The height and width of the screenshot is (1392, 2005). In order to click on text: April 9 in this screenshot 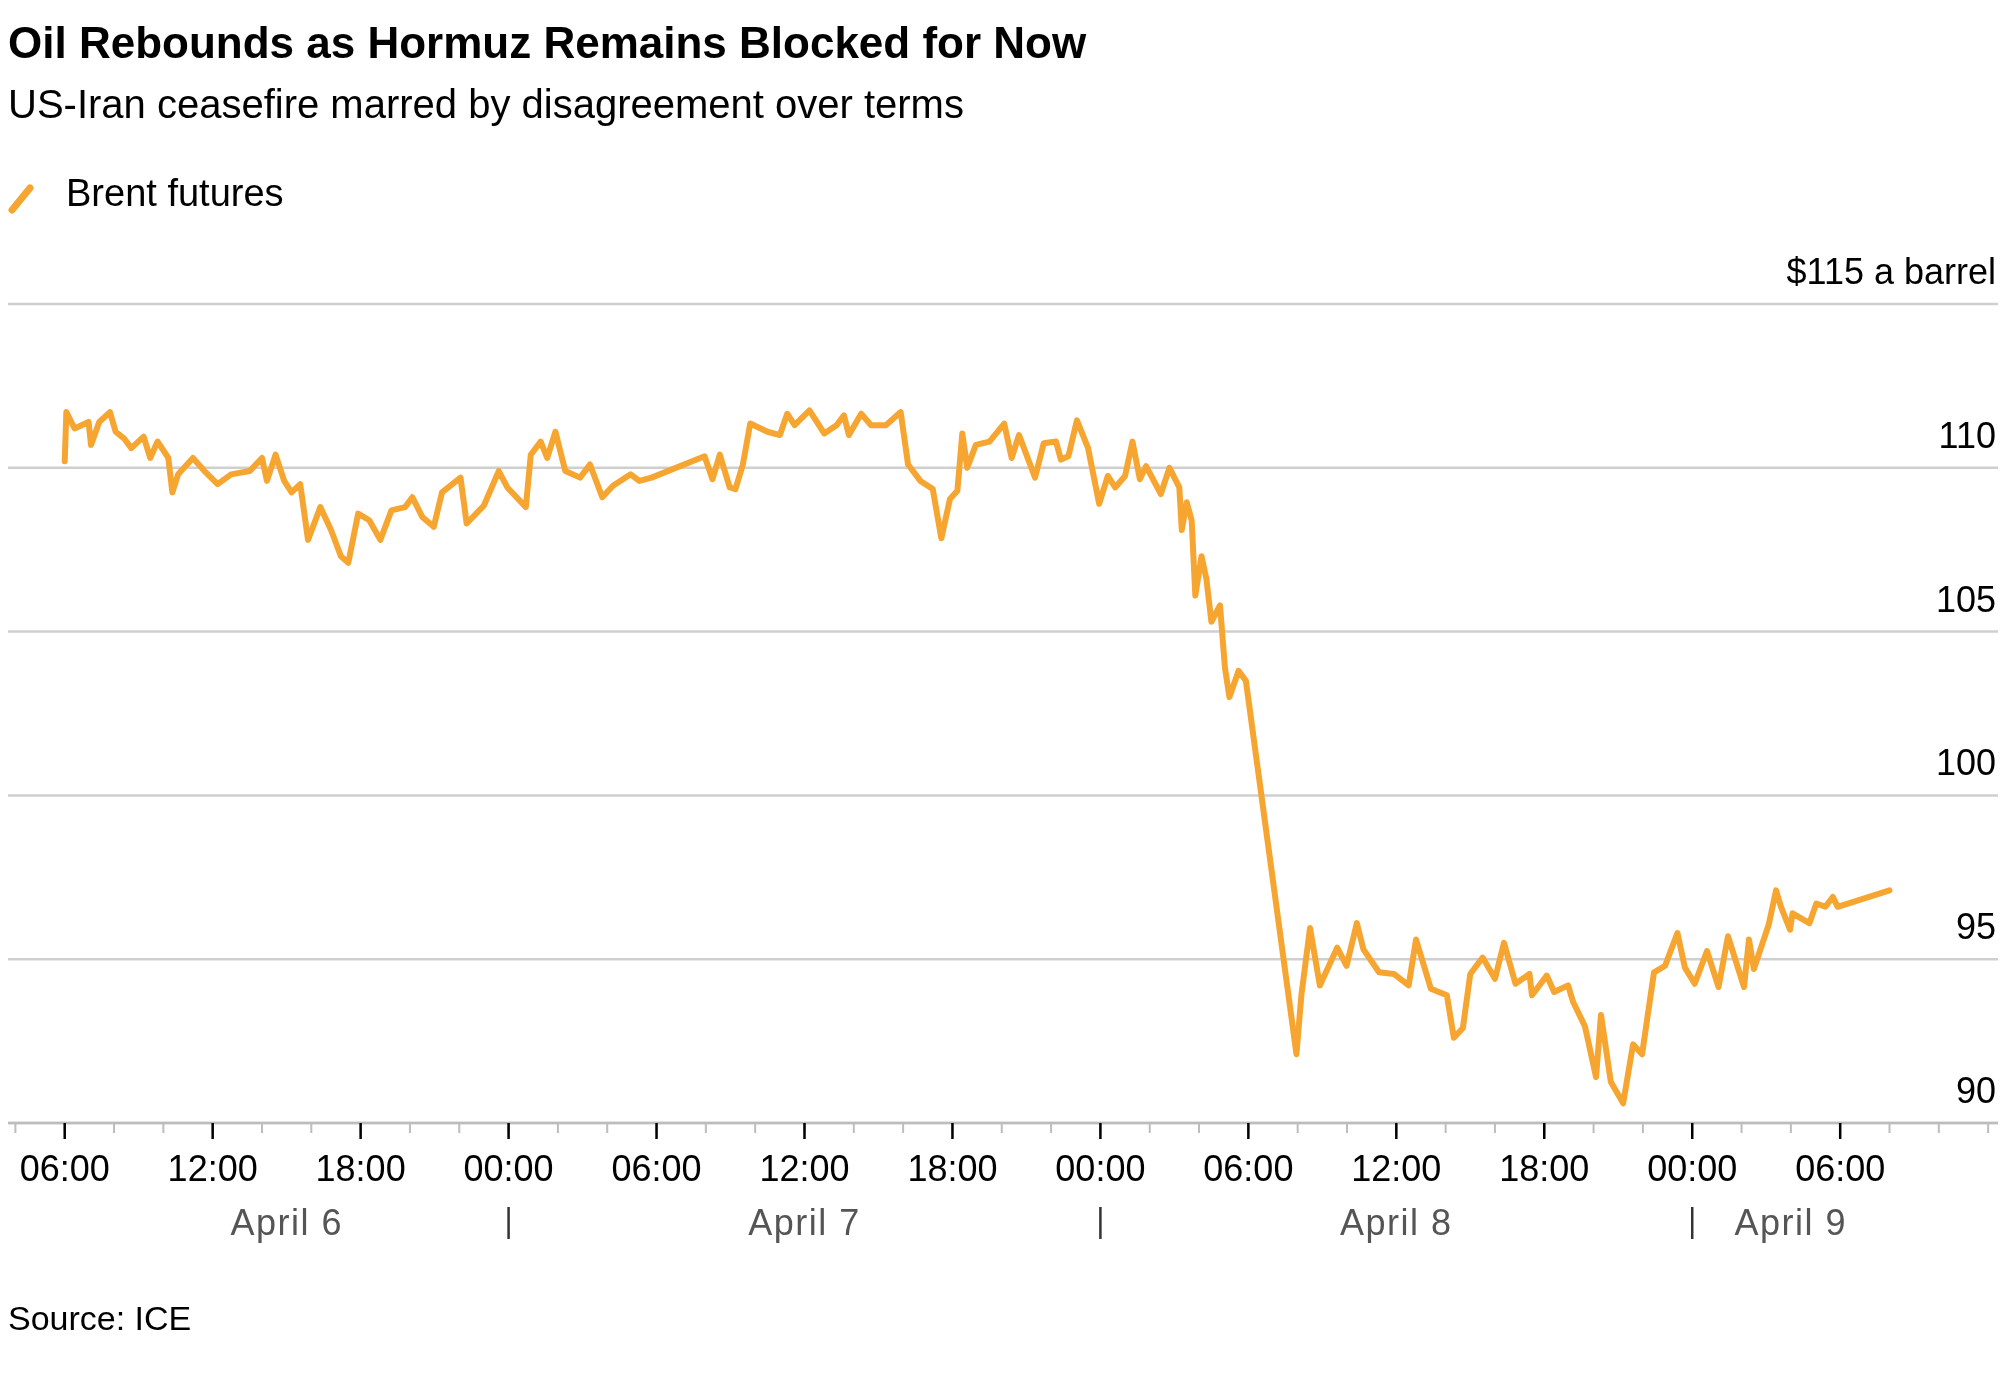, I will do `click(1791, 1222)`.